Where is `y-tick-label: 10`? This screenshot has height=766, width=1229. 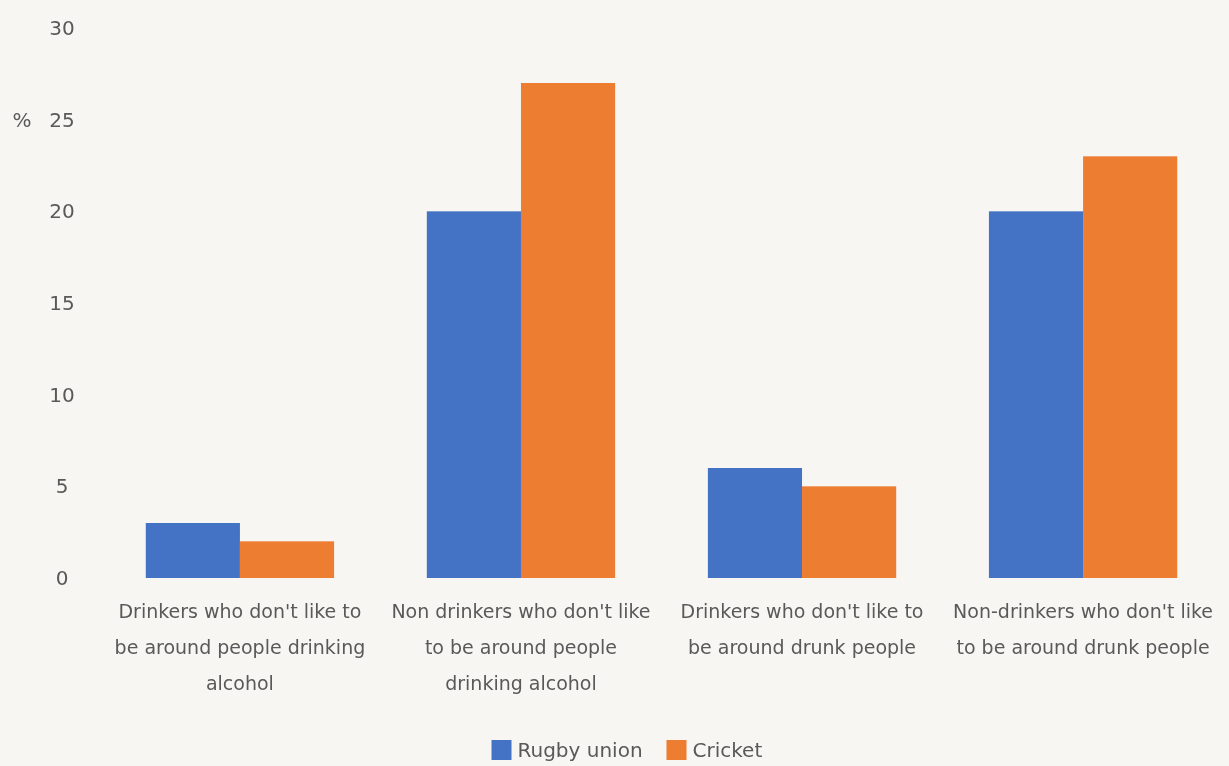
y-tick-label: 10 is located at coordinates (62, 394).